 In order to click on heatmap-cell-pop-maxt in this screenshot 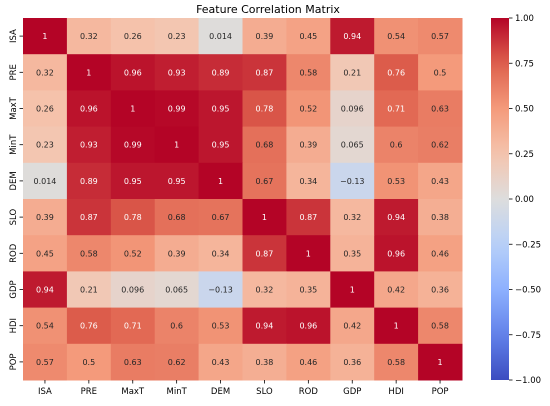, I will do `click(133, 362)`.